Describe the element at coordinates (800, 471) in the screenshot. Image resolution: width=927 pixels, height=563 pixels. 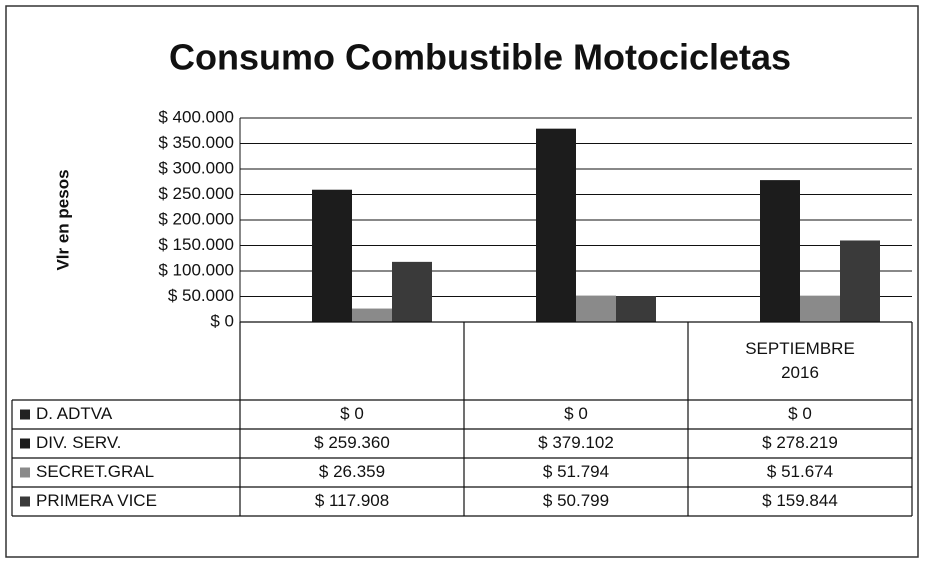
I see `value-label: $ 51.674` at that location.